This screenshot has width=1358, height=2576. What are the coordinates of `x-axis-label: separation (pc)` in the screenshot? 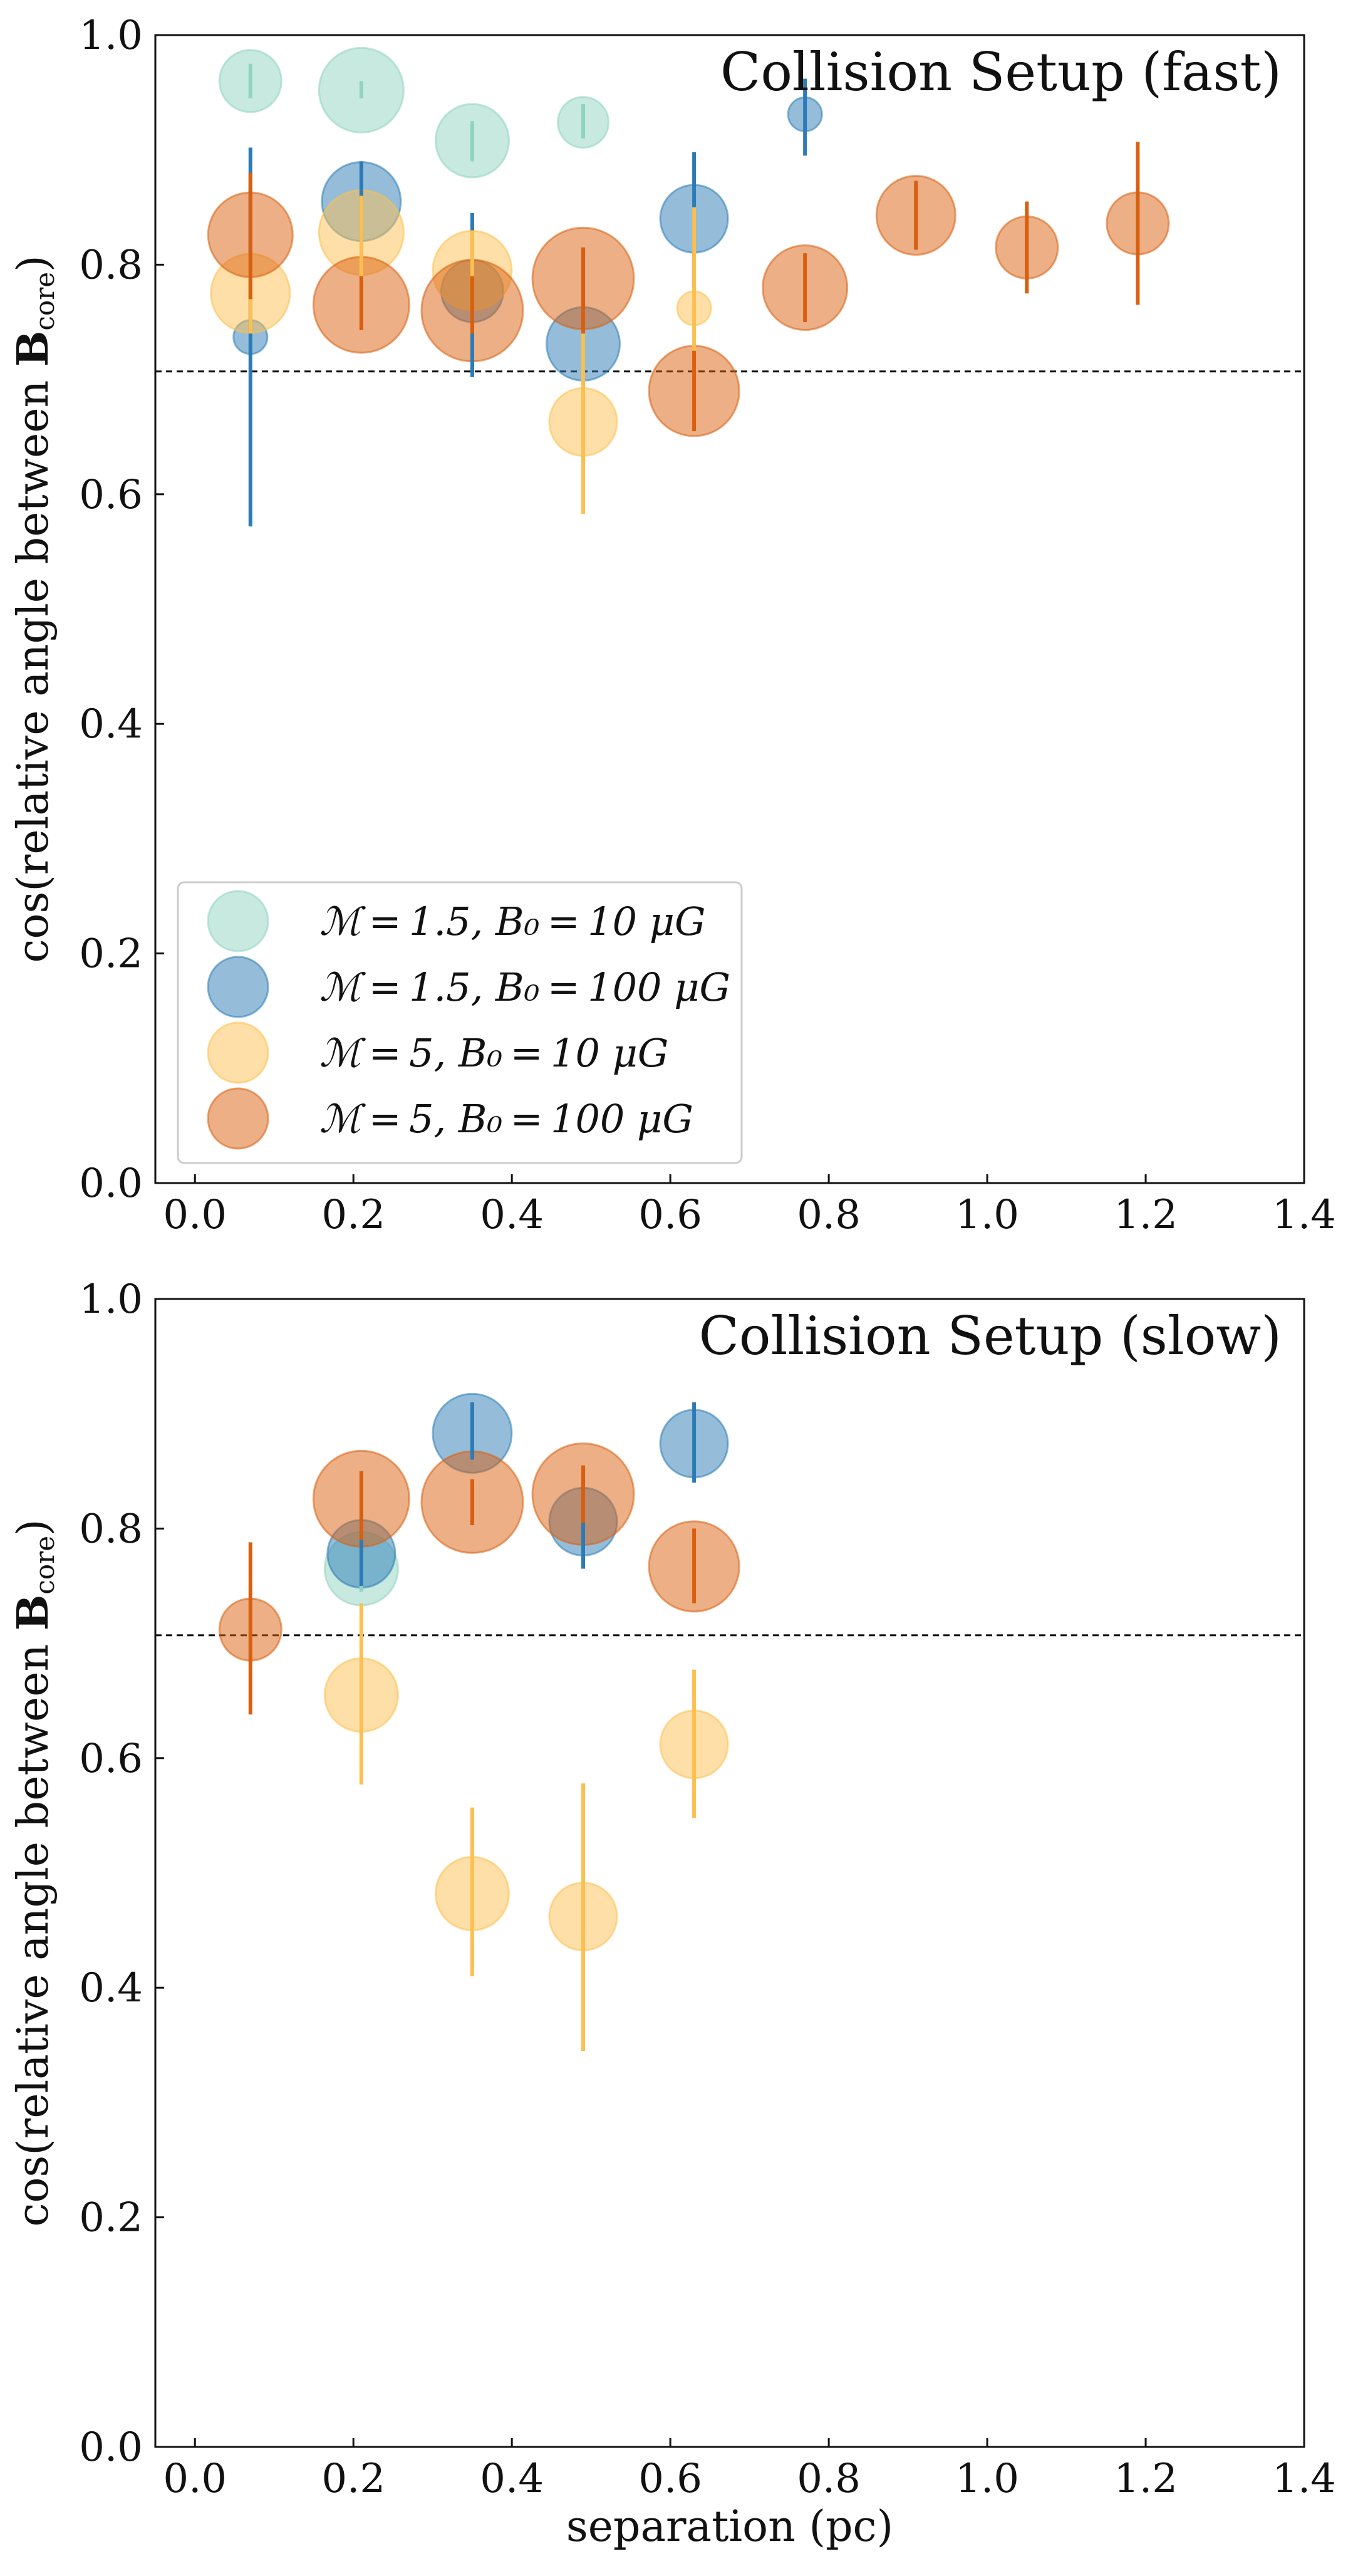 It's located at (730, 2527).